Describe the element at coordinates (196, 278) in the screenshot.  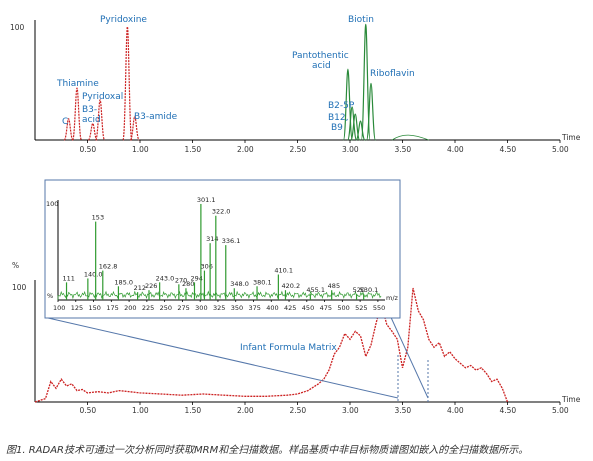
I see `inset-peak-label: 294` at that location.